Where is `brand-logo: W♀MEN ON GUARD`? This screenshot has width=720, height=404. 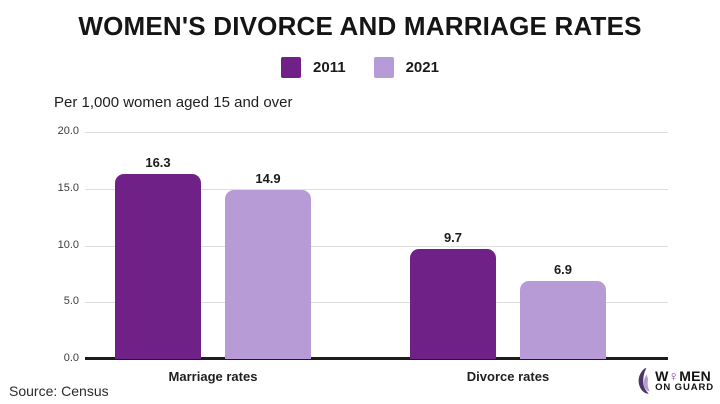 brand-logo: W♀MEN ON GUARD is located at coordinates (675, 381).